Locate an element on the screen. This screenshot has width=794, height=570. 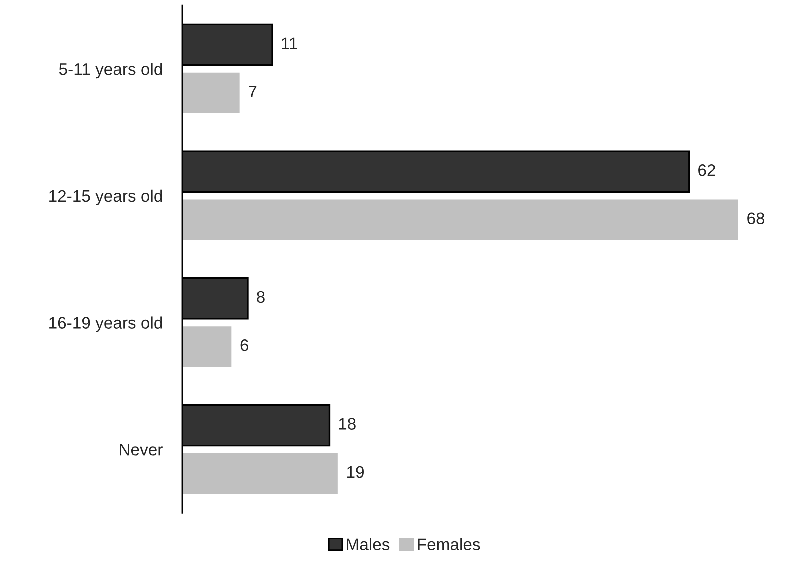
legend-label: Females is located at coordinates (449, 544).